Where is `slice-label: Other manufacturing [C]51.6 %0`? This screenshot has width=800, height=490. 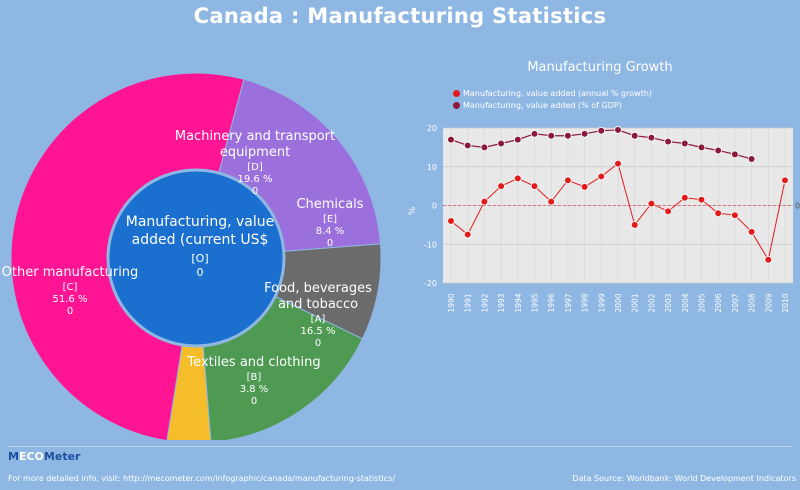 slice-label: Other manufacturing [C]51.6 %0 is located at coordinates (70, 291).